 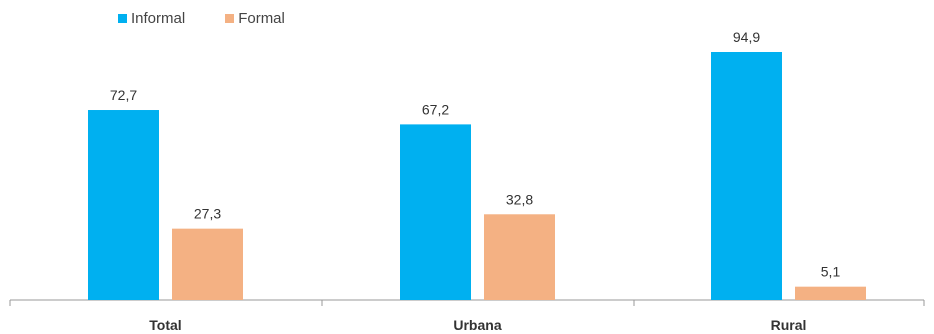 What do you see at coordinates (230, 18) in the screenshot?
I see `legend-swatch-formal` at bounding box center [230, 18].